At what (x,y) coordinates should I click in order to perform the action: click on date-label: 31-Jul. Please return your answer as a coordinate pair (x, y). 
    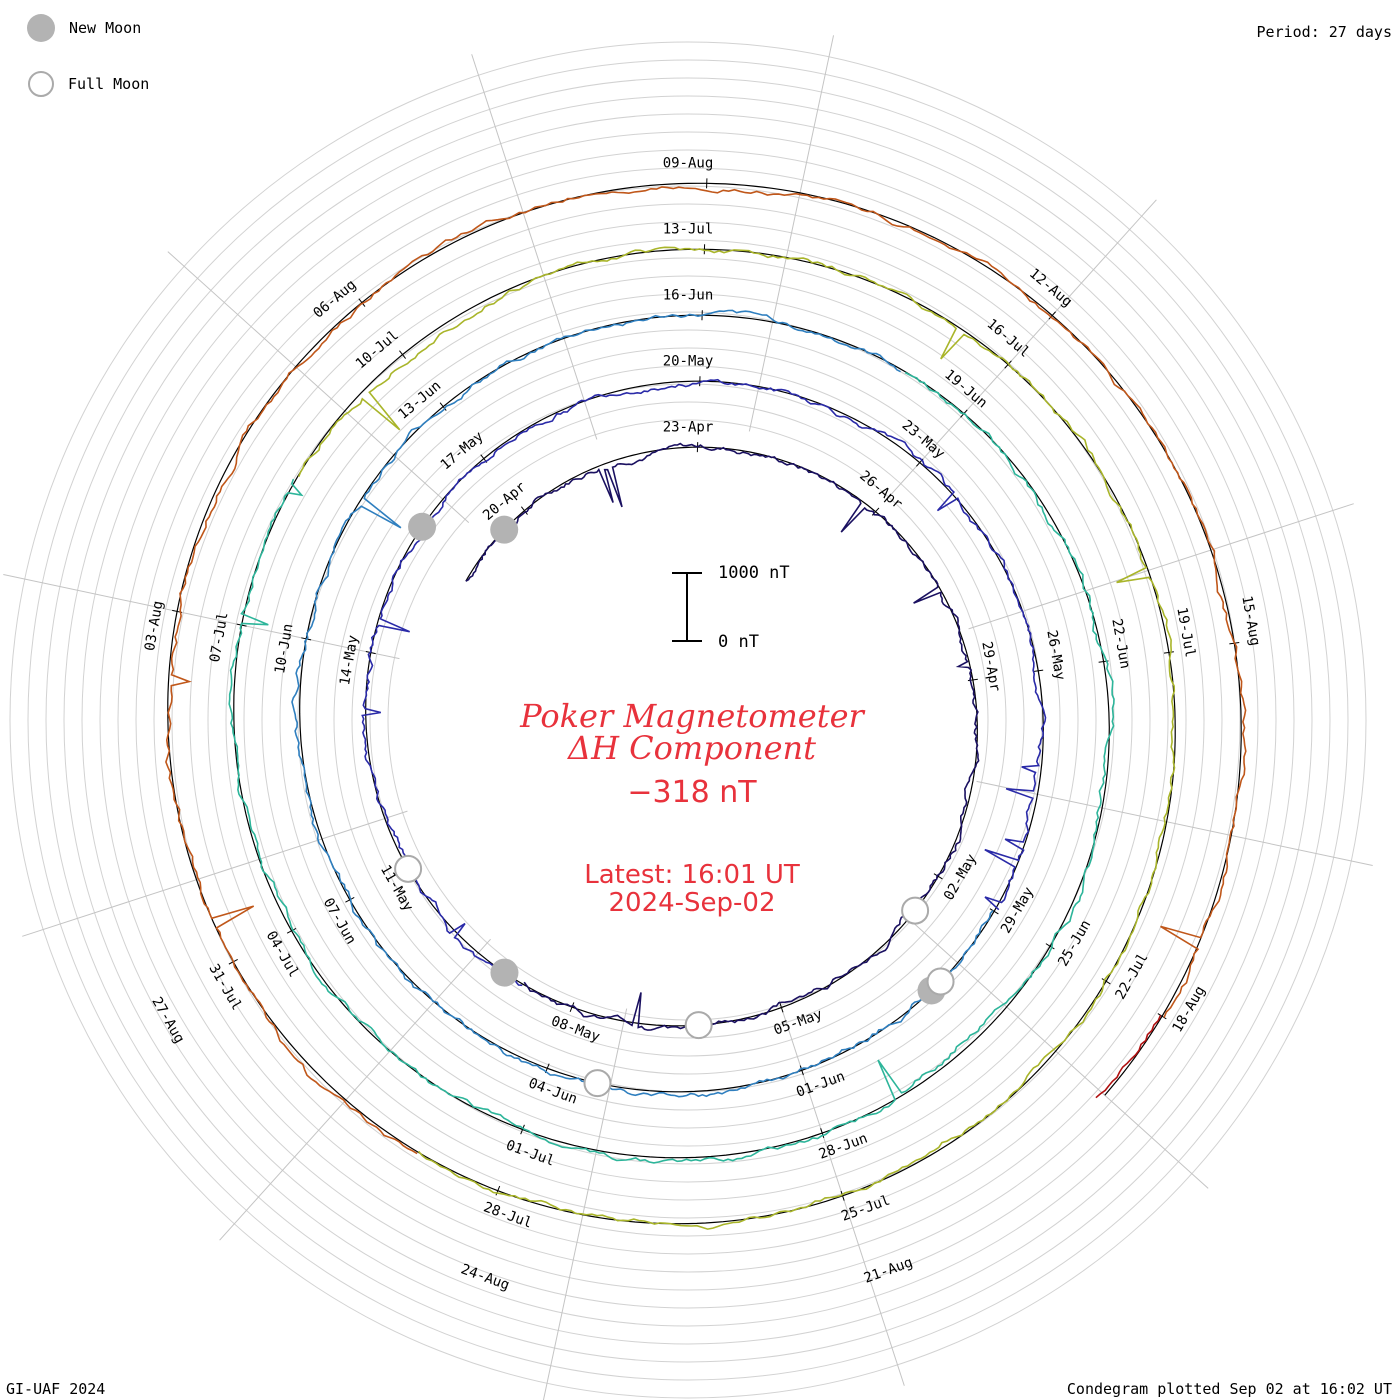
    Looking at the image, I should click on (224, 987).